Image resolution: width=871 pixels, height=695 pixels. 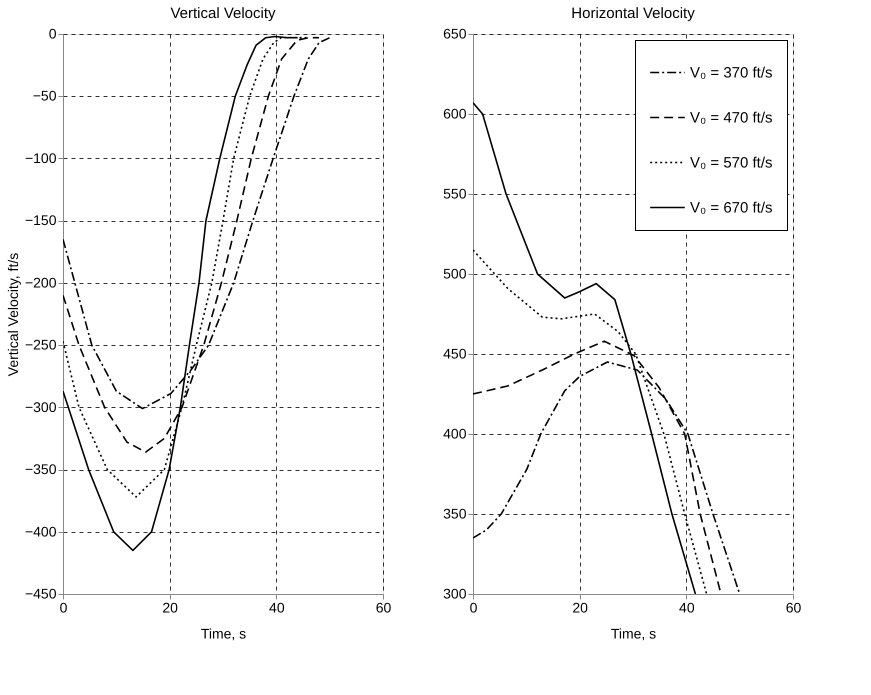 I want to click on y-tick-label: −200, so click(x=40, y=282).